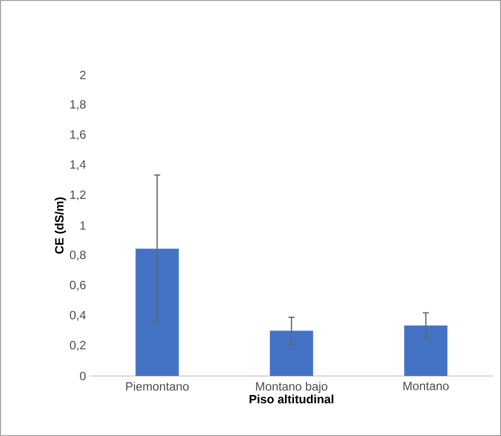 Image resolution: width=501 pixels, height=436 pixels. Describe the element at coordinates (78, 315) in the screenshot. I see `y-tick-label: 0,4` at that location.